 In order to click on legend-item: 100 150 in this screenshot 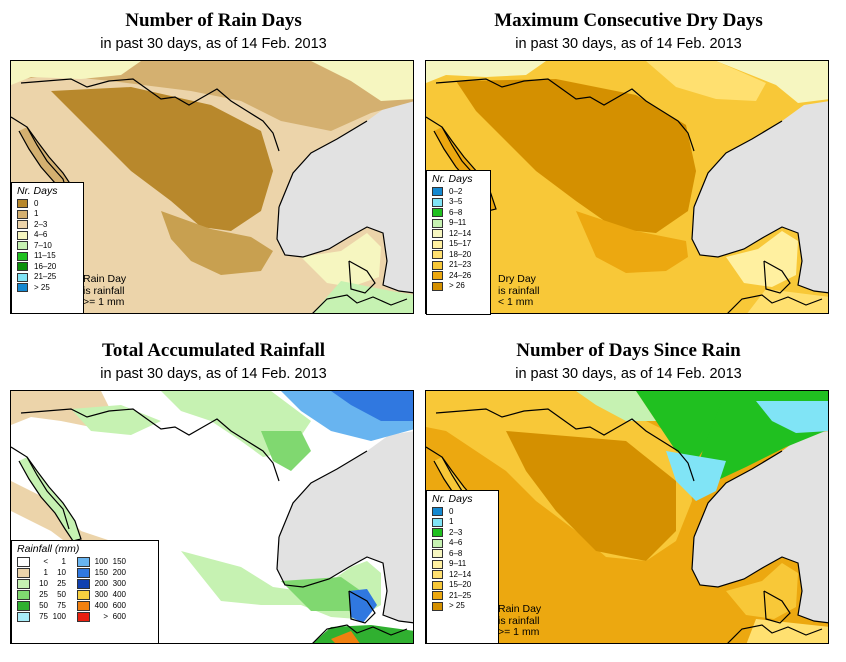, I will do `click(99, 562)`.